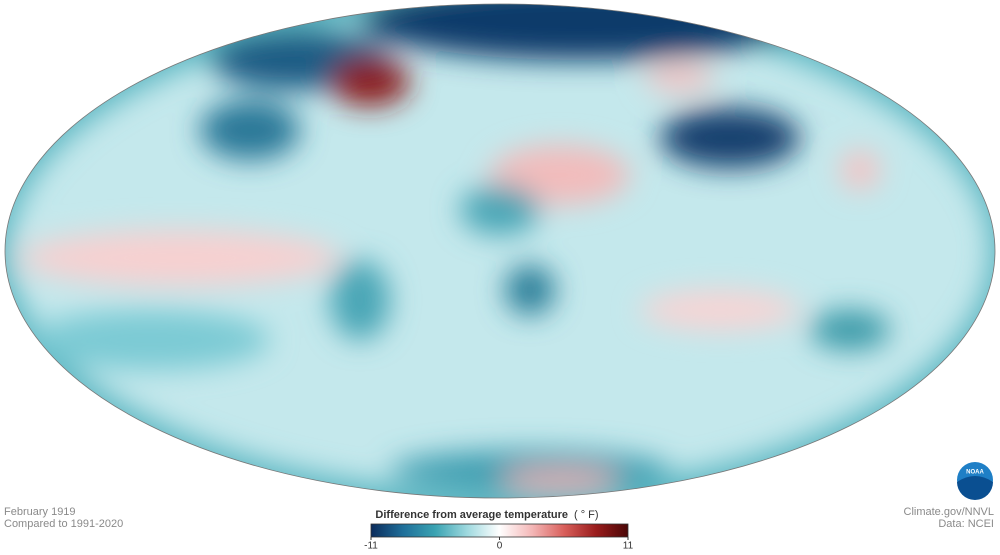  What do you see at coordinates (499, 530) in the screenshot?
I see `colorbar` at bounding box center [499, 530].